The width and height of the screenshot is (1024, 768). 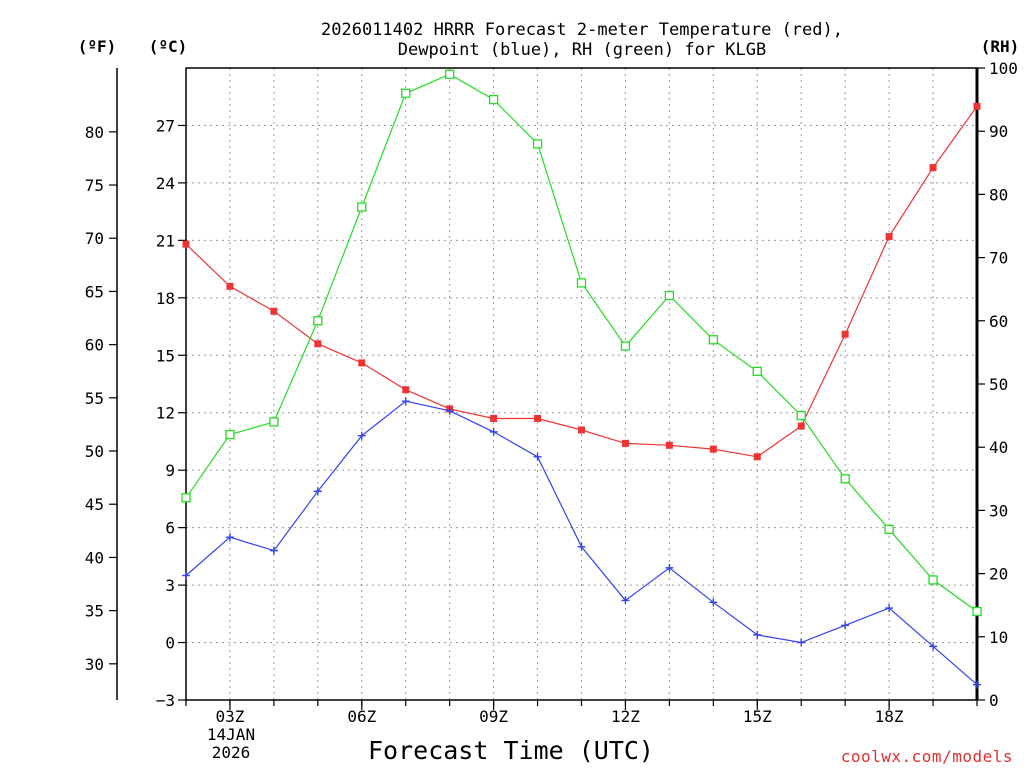 What do you see at coordinates (1000, 46) in the screenshot?
I see `rh-unit-label: (RH)` at bounding box center [1000, 46].